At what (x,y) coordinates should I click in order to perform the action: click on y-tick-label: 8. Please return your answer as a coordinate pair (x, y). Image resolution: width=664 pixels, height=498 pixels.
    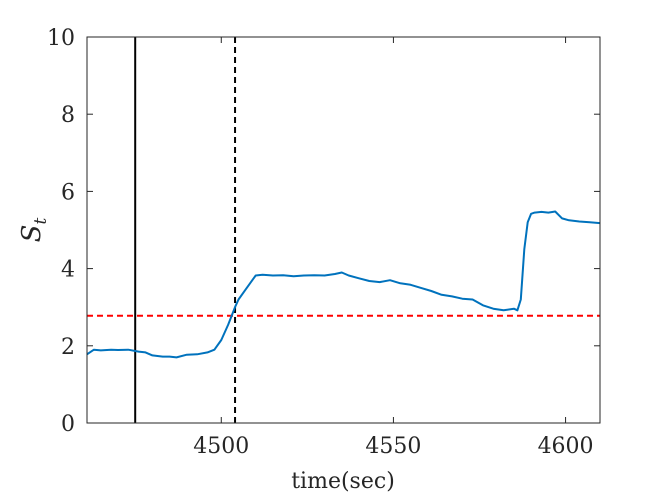
    Looking at the image, I should click on (68, 115).